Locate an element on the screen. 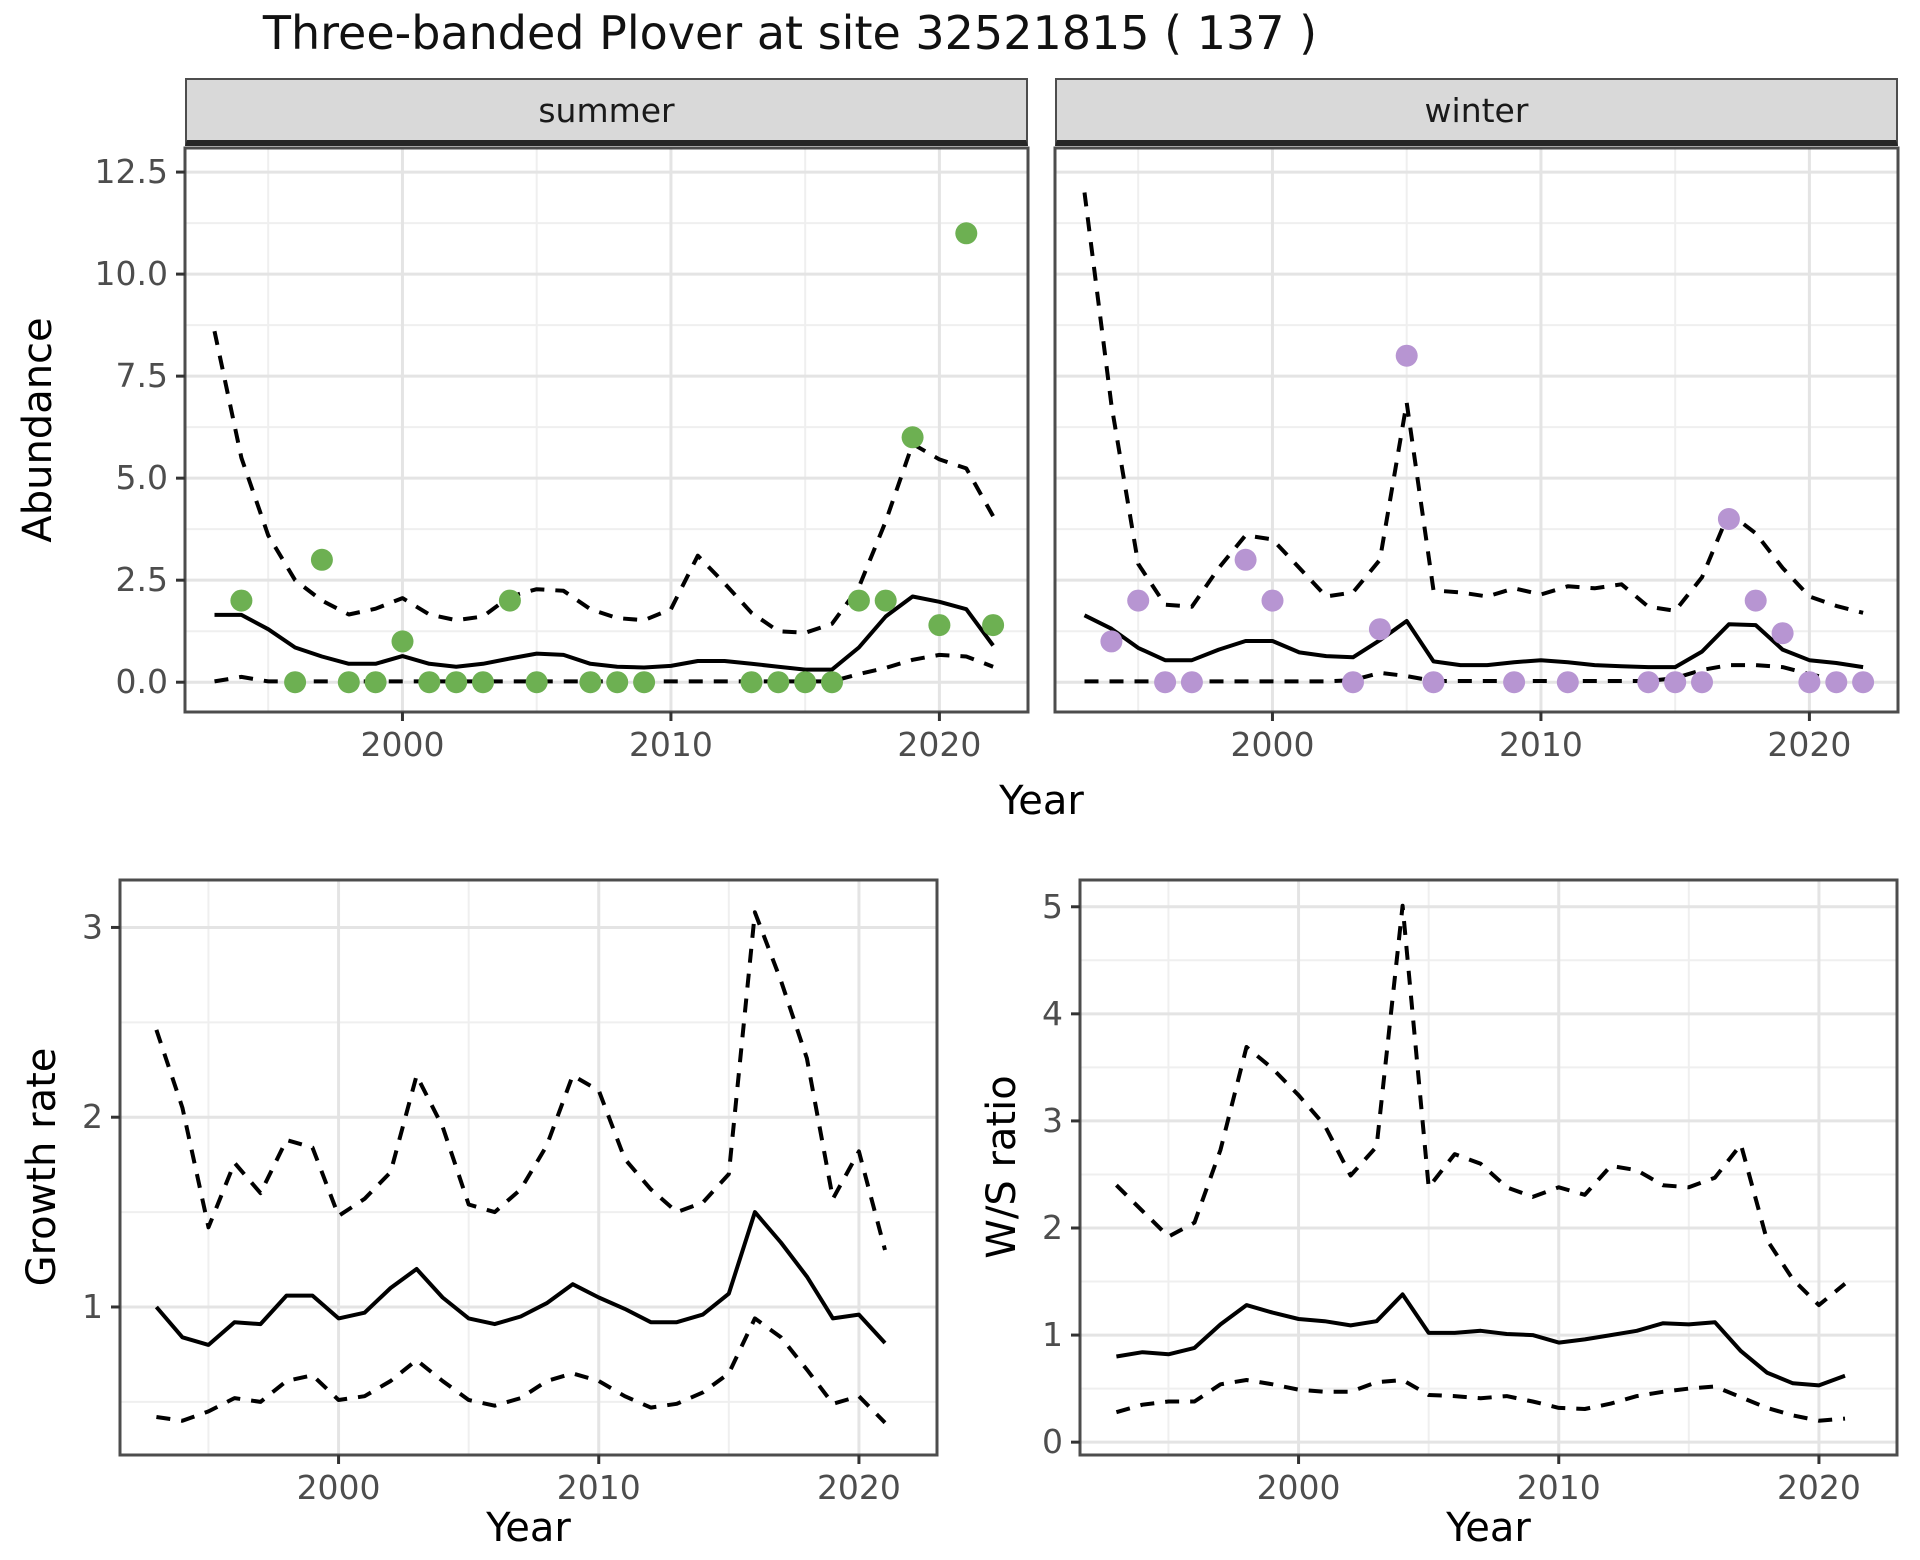  facet-strip-winter-label: winter is located at coordinates (1476, 110).